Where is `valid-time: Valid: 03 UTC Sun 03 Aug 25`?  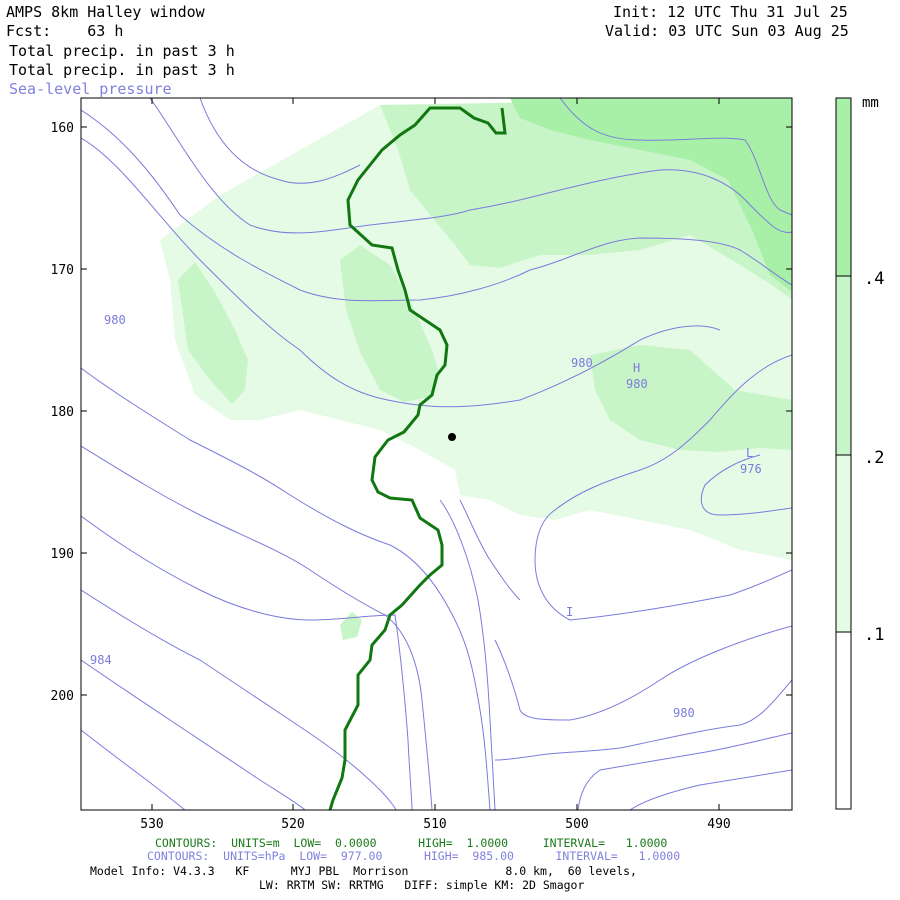
valid-time: Valid: 03 UTC Sun 03 Aug 25 is located at coordinates (727, 31).